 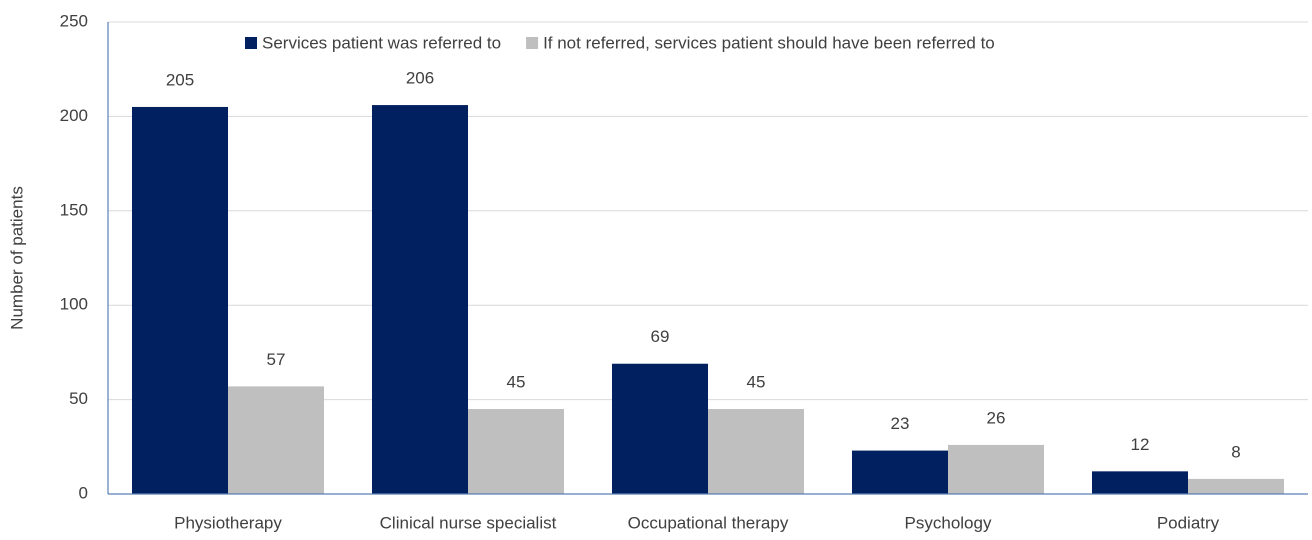 I want to click on data-label: 69, so click(x=660, y=336).